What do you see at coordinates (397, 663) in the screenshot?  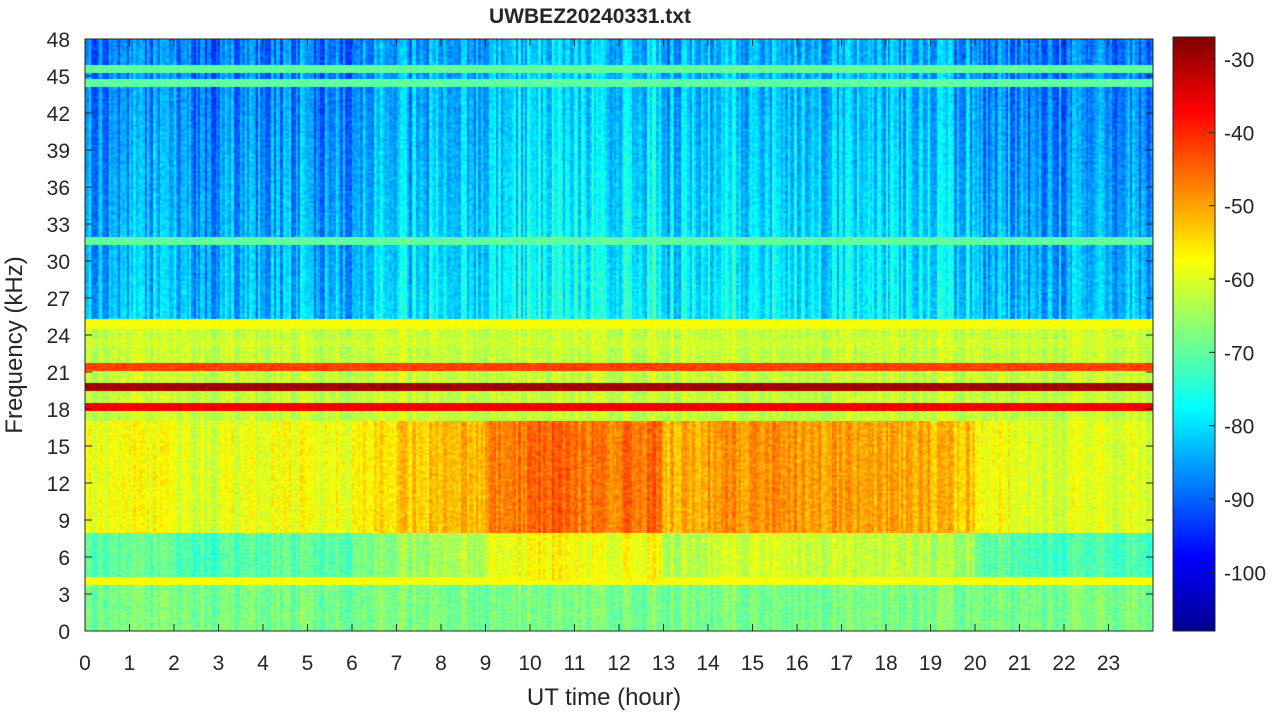 I see `x-tick-label: 7` at bounding box center [397, 663].